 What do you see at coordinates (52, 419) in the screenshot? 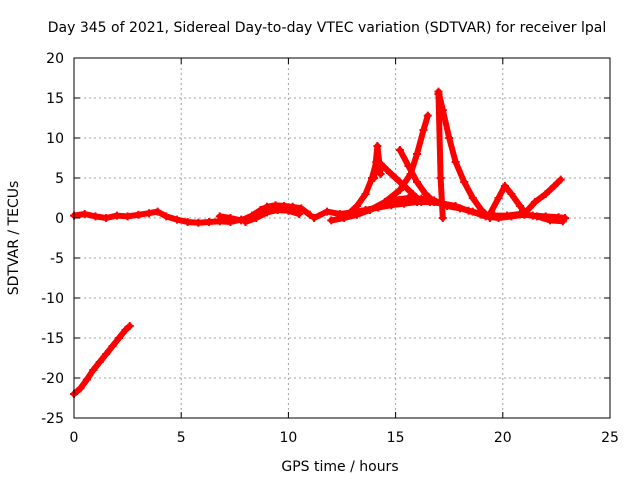
I see `y-tick-label: -25` at bounding box center [52, 419].